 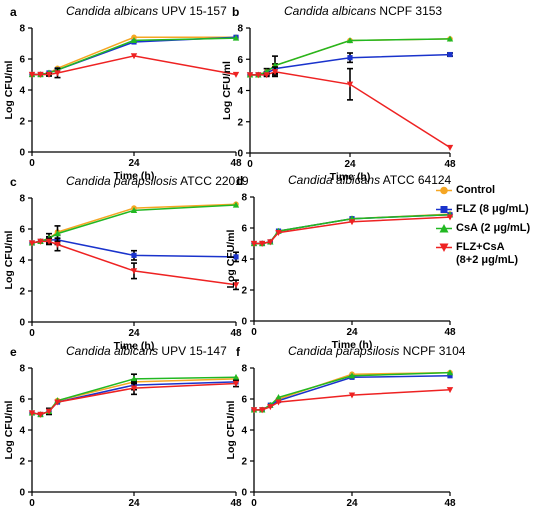 I want to click on panel-letter: b, so click(x=235, y=12).